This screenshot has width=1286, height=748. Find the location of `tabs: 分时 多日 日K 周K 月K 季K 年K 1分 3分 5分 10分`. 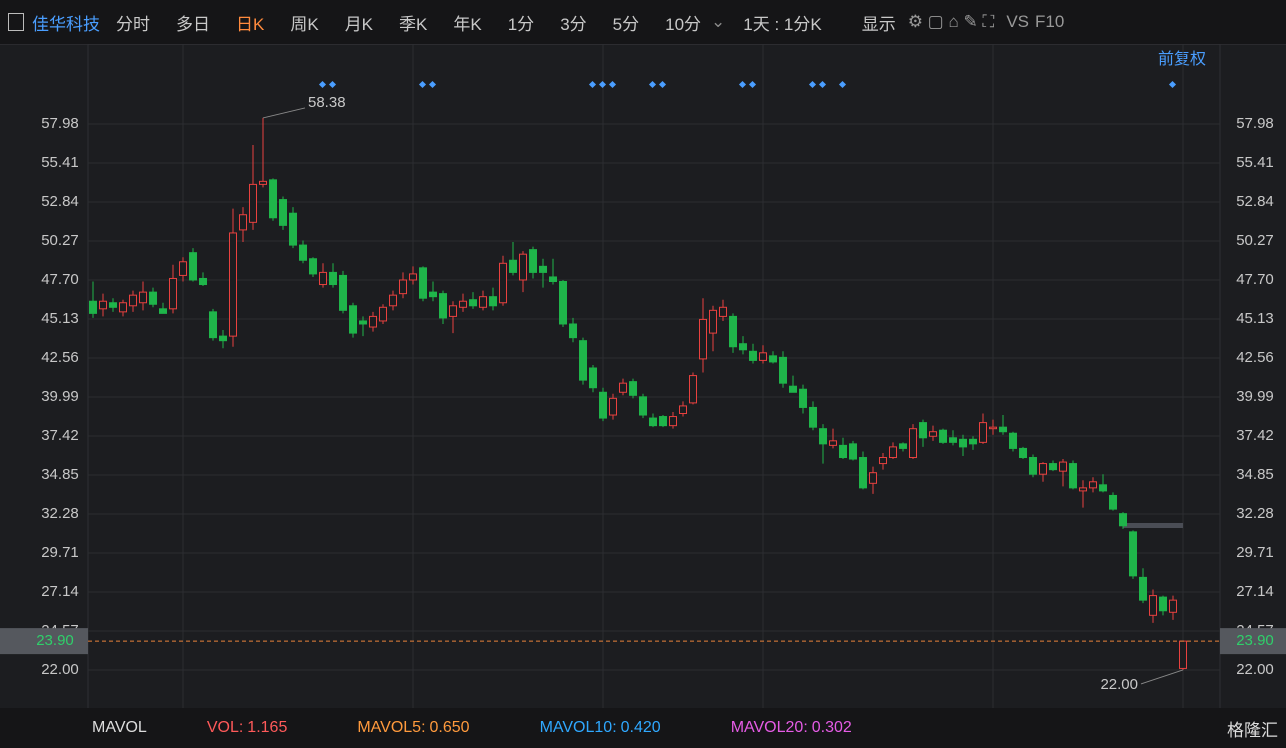

tabs: 分时 多日 日K 周K 月K 季K 年K 1分 3分 5分 10分 is located at coordinates (400, 22).